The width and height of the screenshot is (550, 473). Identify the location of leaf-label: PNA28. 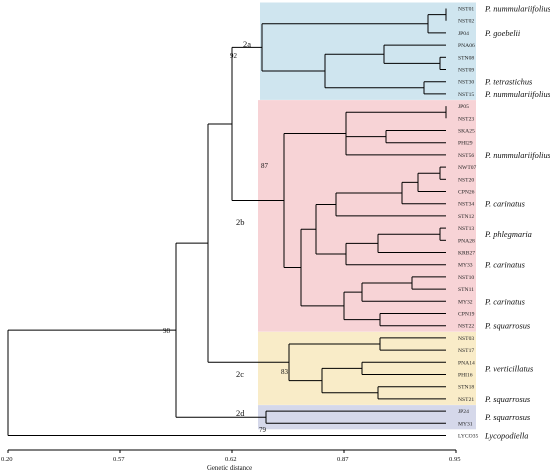
(466, 241).